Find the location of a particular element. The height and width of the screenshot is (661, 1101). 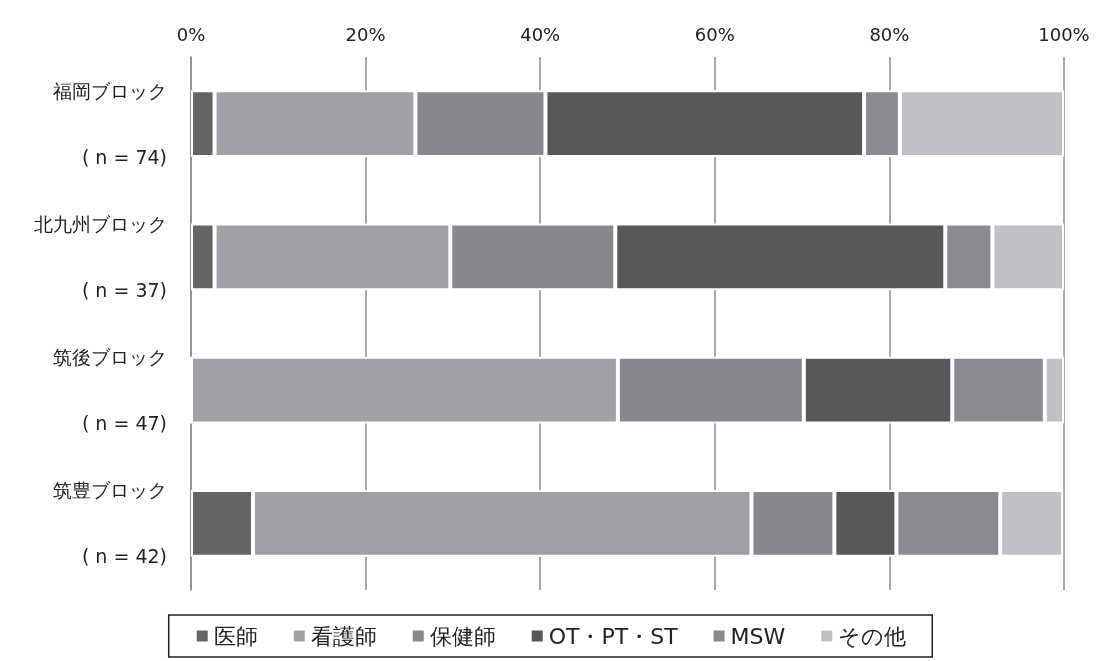

category-label: 筑豊ブロック ( n = 42) is located at coordinates (110, 523).